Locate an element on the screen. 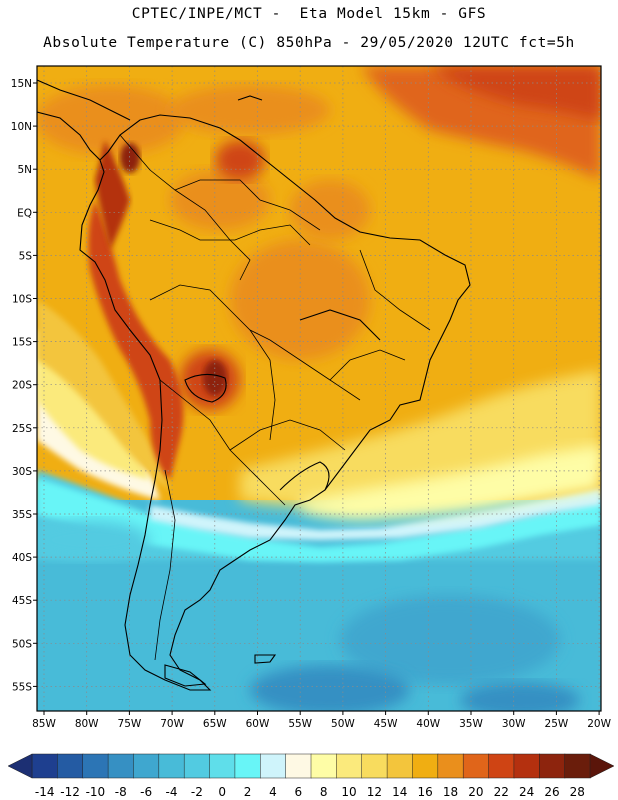 This screenshot has height=800, width=618. lon-label: 45W is located at coordinates (386, 724).